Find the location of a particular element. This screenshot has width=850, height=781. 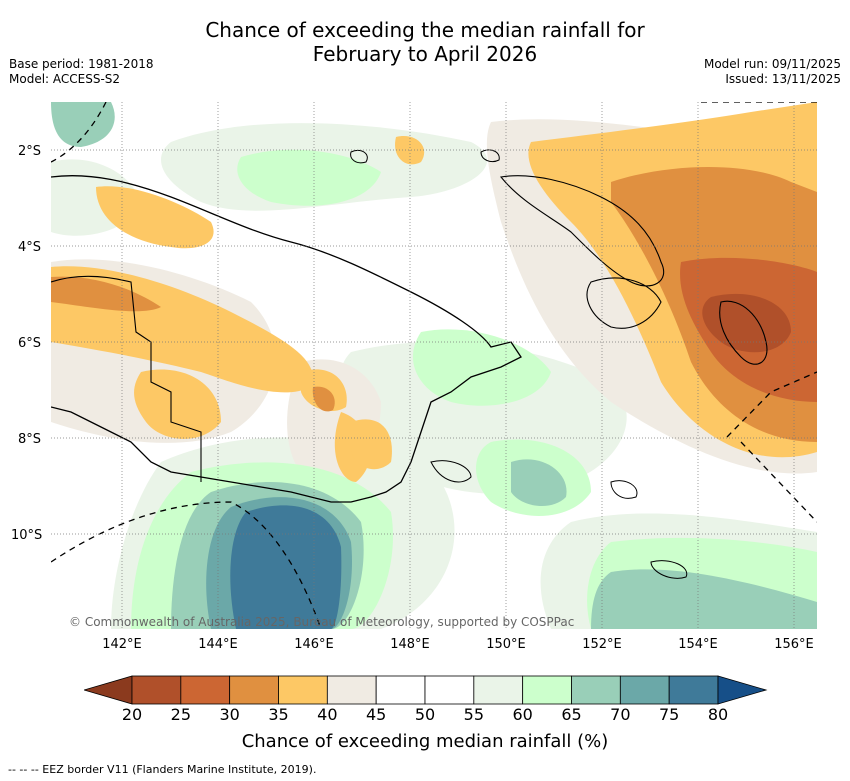

zone-20-25-east is located at coordinates (746, 323).